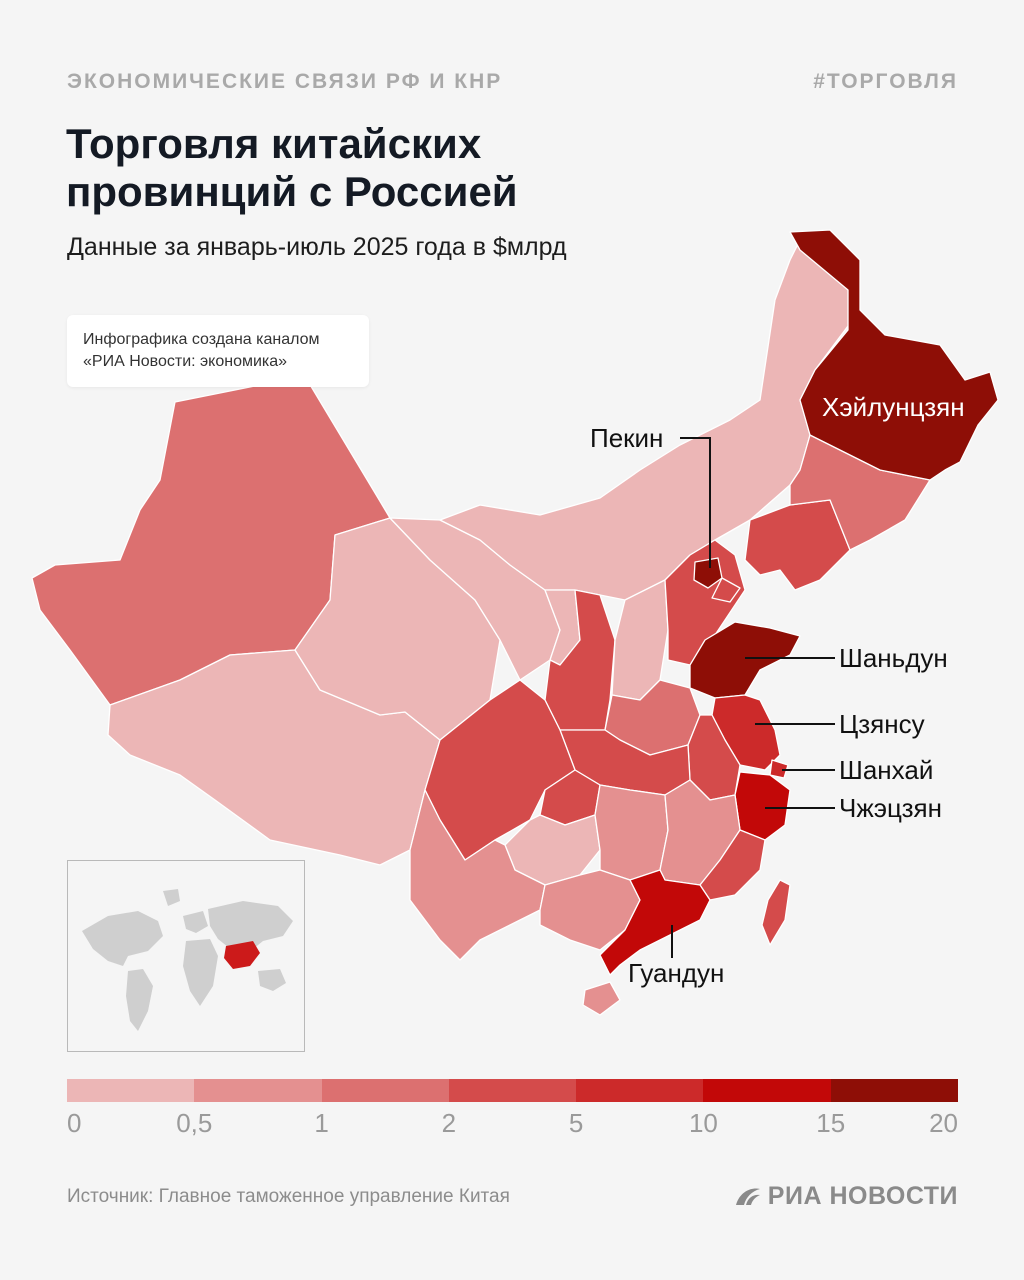 Image resolution: width=1024 pixels, height=1280 pixels. I want to click on province-taiwan, so click(776, 912).